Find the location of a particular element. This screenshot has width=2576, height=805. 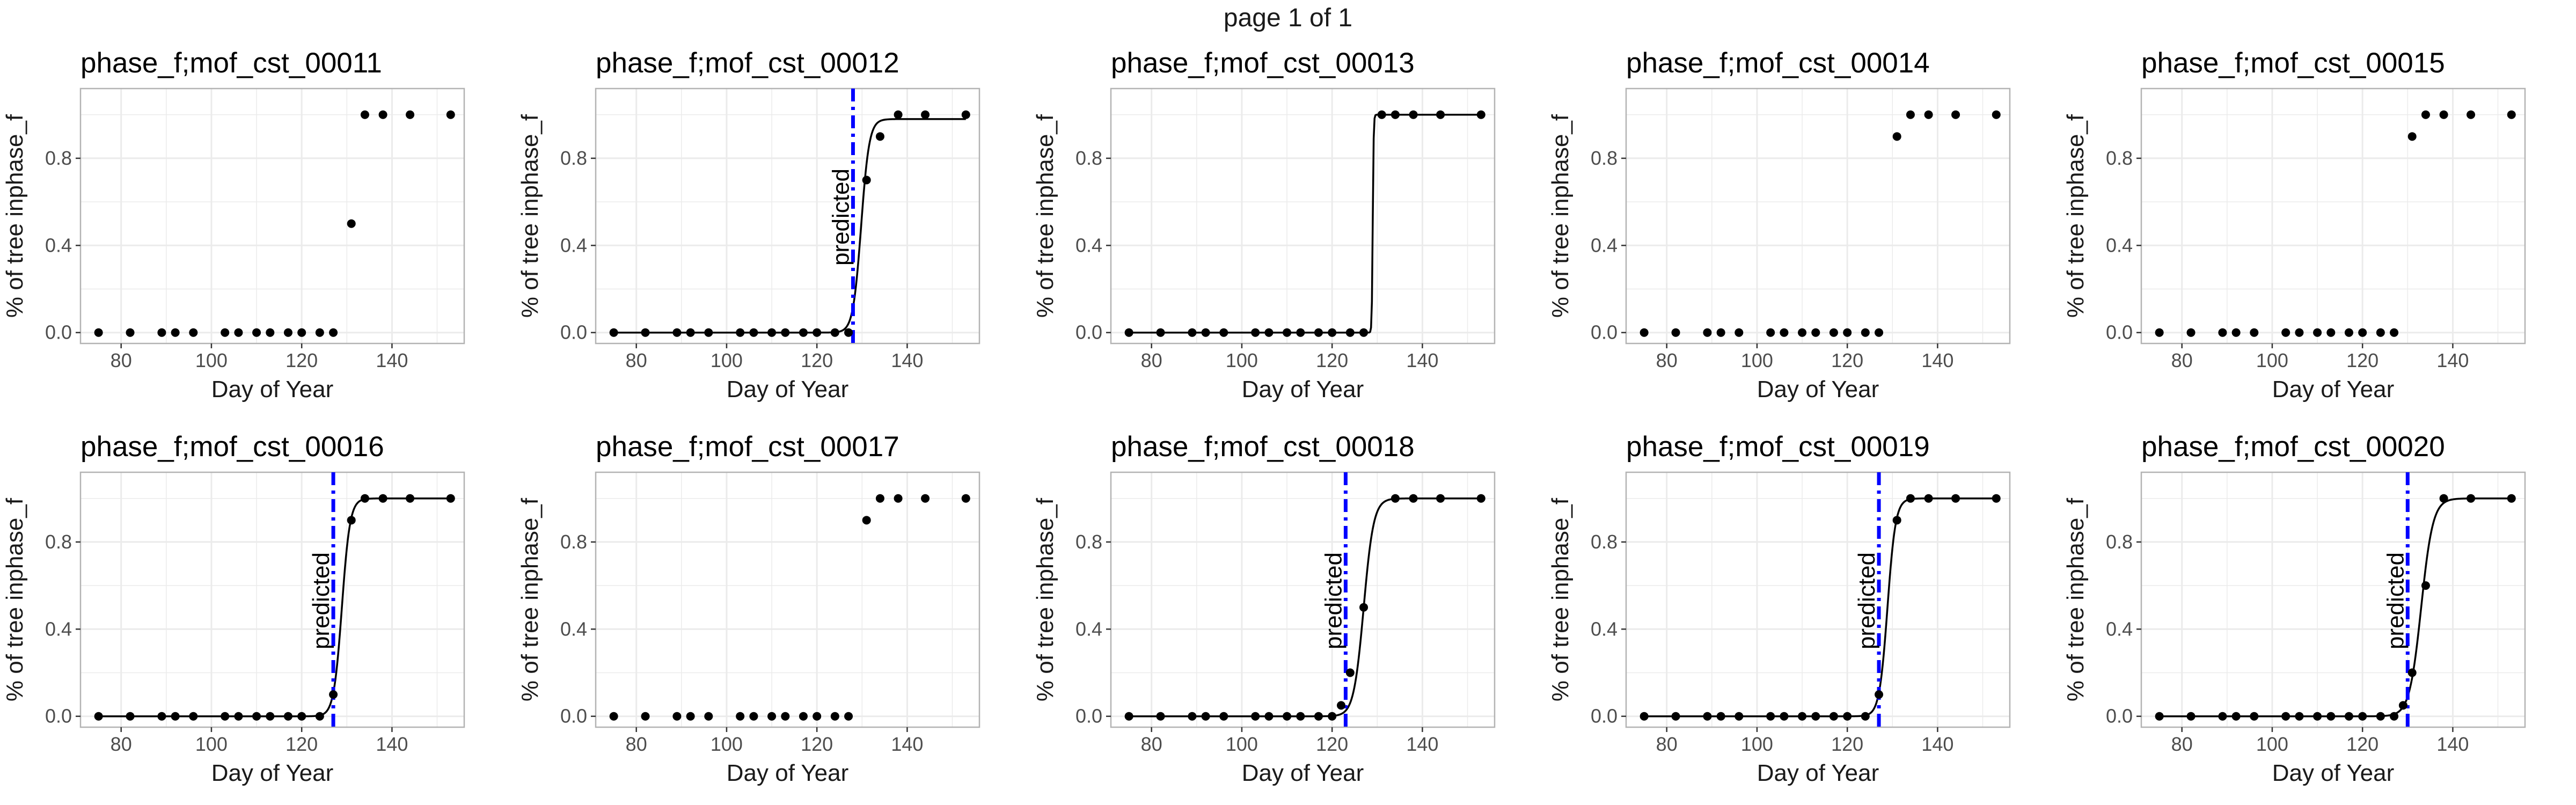

panel-title: phase_f;mof_cst_00019 is located at coordinates (1778, 447).